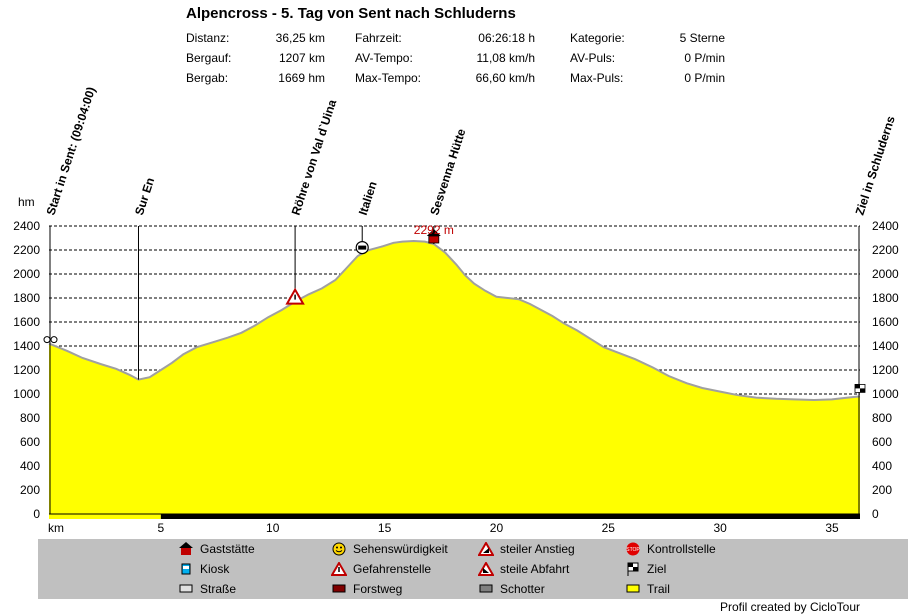 This screenshot has width=910, height=614. I want to click on legend-entry: Straße, so click(207, 589).